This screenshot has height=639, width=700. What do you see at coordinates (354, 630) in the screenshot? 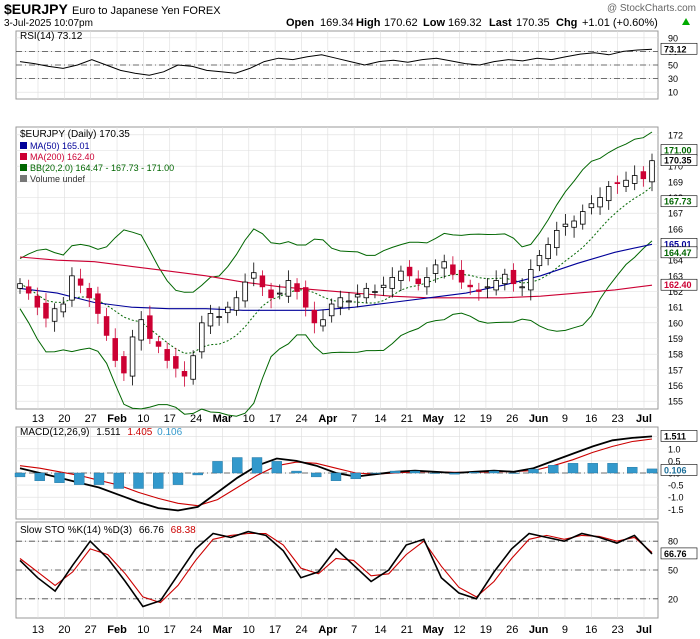
I see `x-axis-label: 7` at bounding box center [354, 630].